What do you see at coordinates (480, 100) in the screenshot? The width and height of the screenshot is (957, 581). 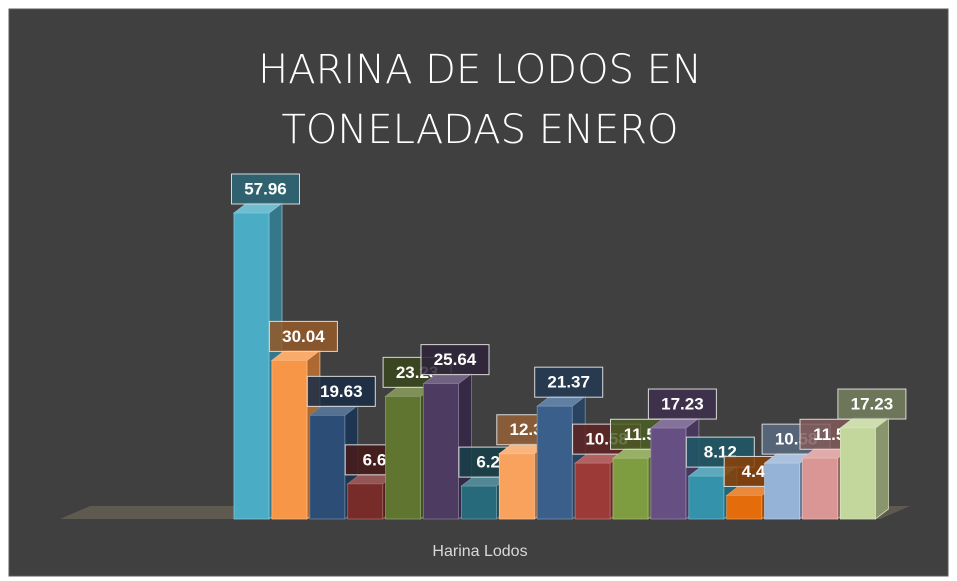 I see `chart-title: HARINA DE LODOS EN TONELADAS ENERO` at bounding box center [480, 100].